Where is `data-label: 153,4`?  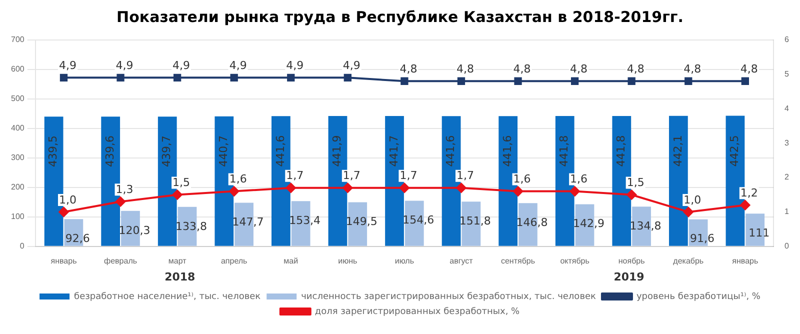 data-label: 153,4 is located at coordinates (305, 220).